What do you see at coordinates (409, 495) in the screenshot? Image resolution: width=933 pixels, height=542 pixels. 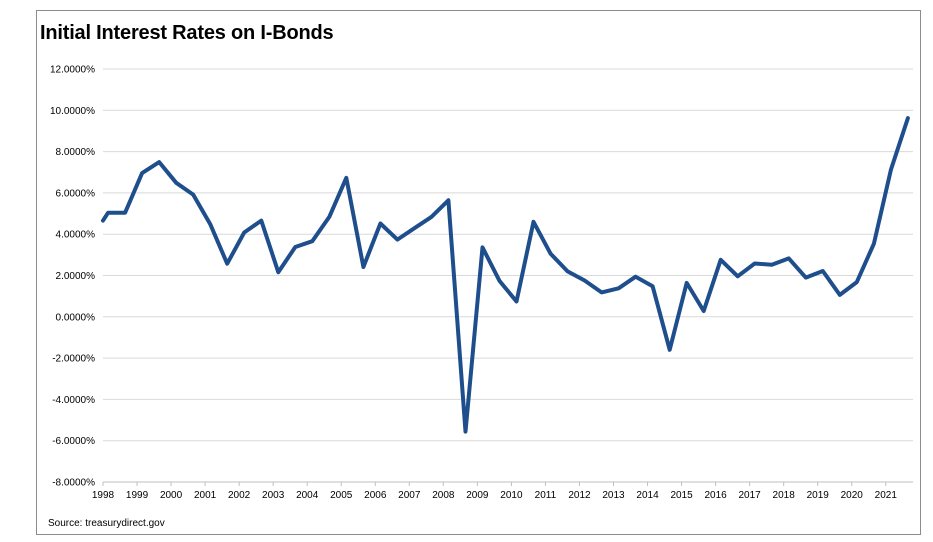 I see `x-tick-label: 2007` at bounding box center [409, 495].